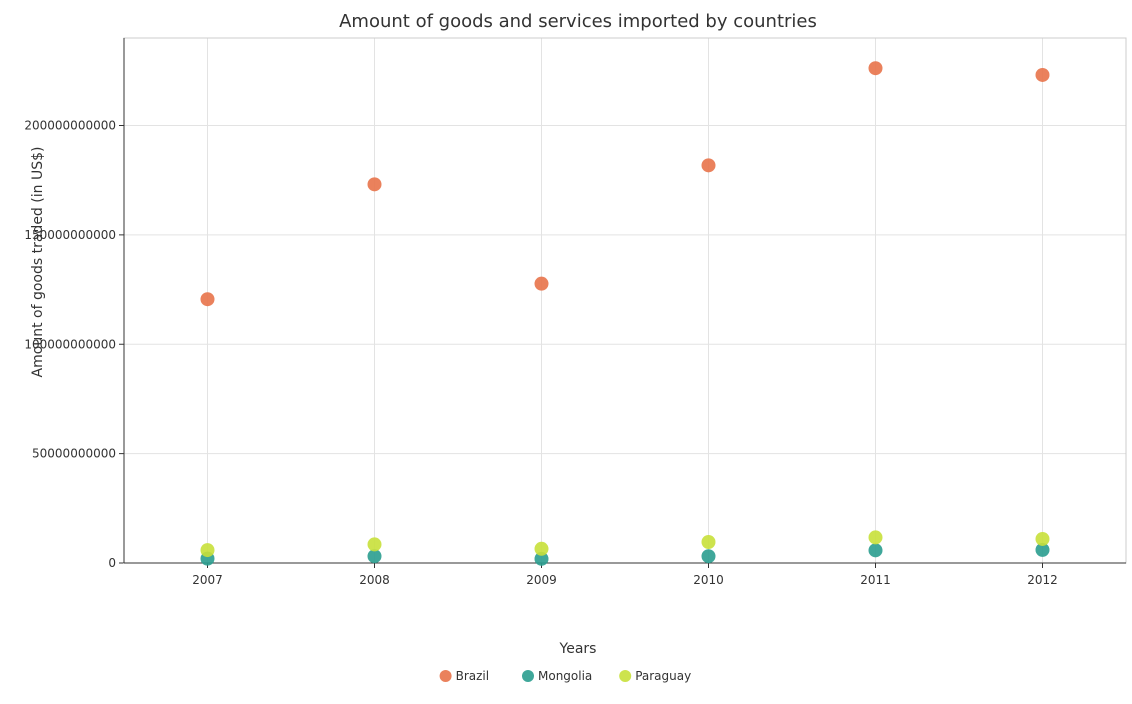  Describe the element at coordinates (70, 126) in the screenshot. I see `y-tick-label: 200000000000` at that location.